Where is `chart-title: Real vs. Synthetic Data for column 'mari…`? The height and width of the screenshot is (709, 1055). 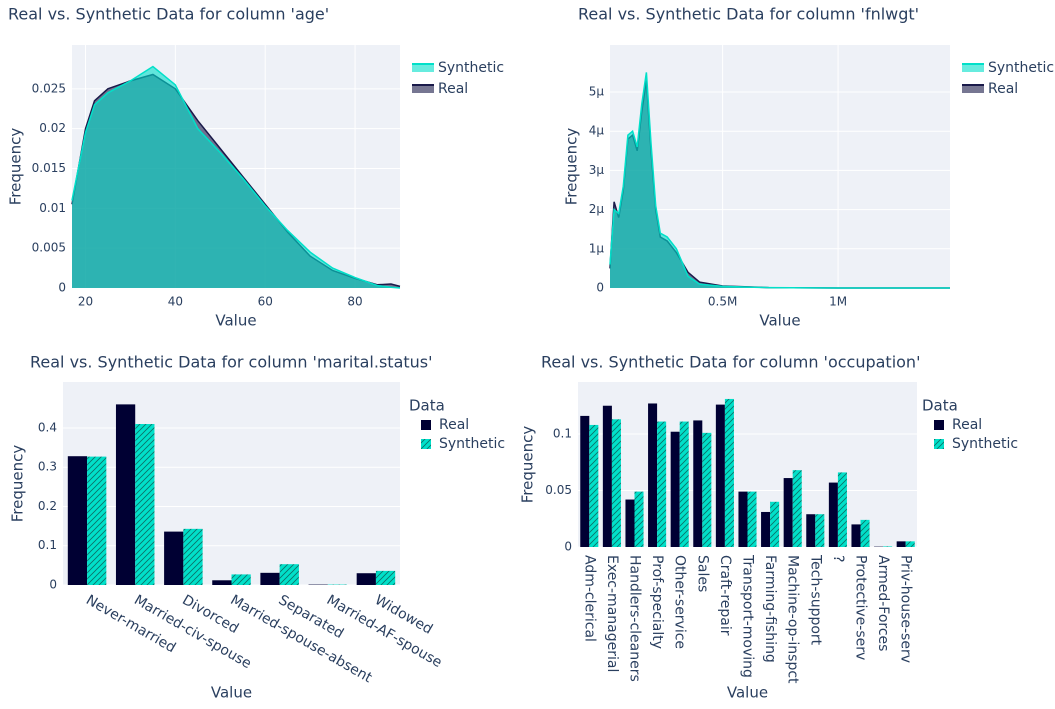
chart-title: Real vs. Synthetic Data for column 'mari… is located at coordinates (231, 362).